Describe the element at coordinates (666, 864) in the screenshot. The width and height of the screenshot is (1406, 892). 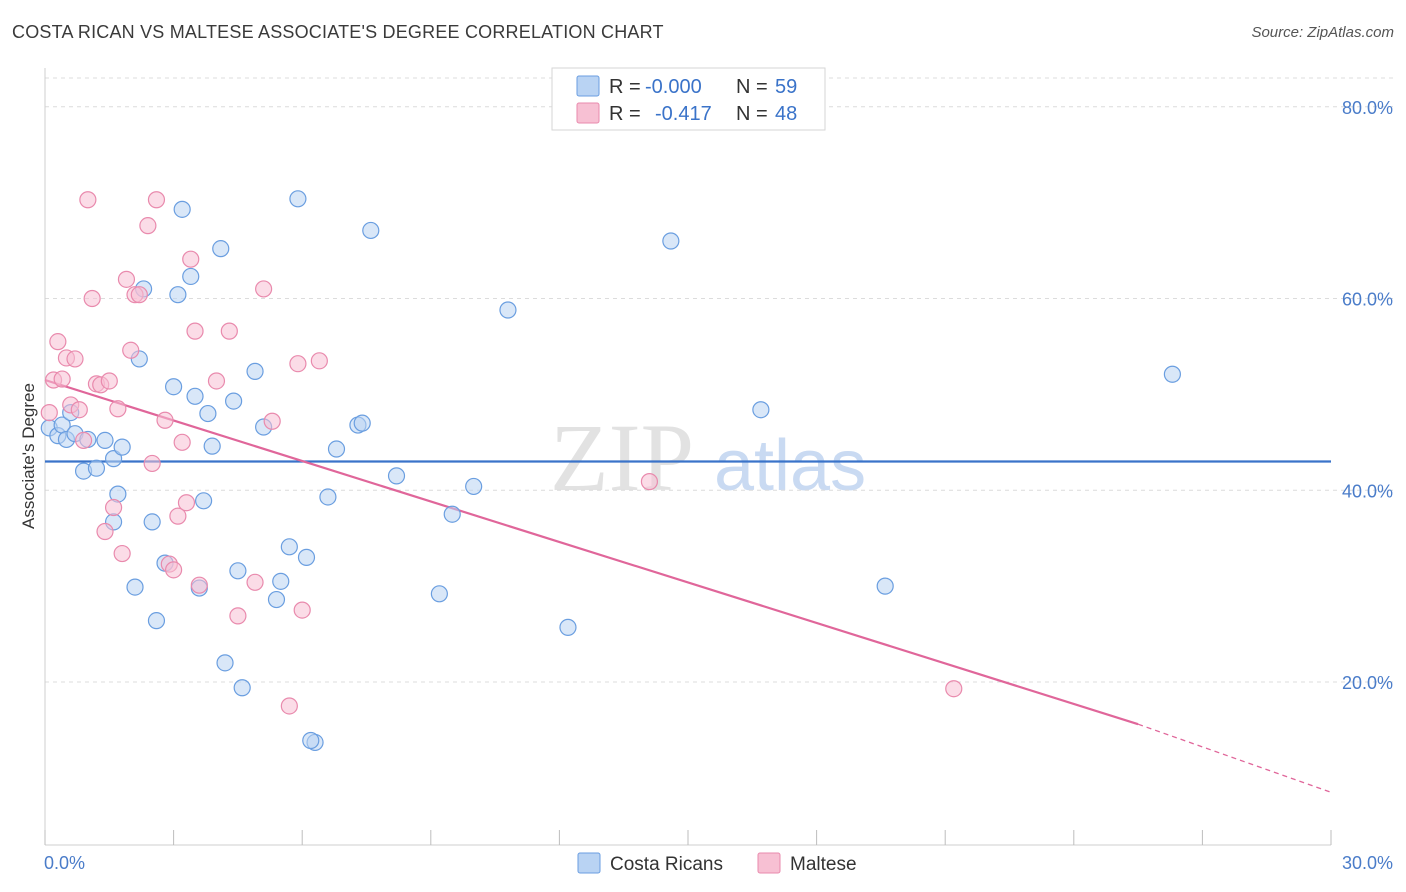
I see `bottom-legend-costa-ricans: Costa Ricans` at that location.